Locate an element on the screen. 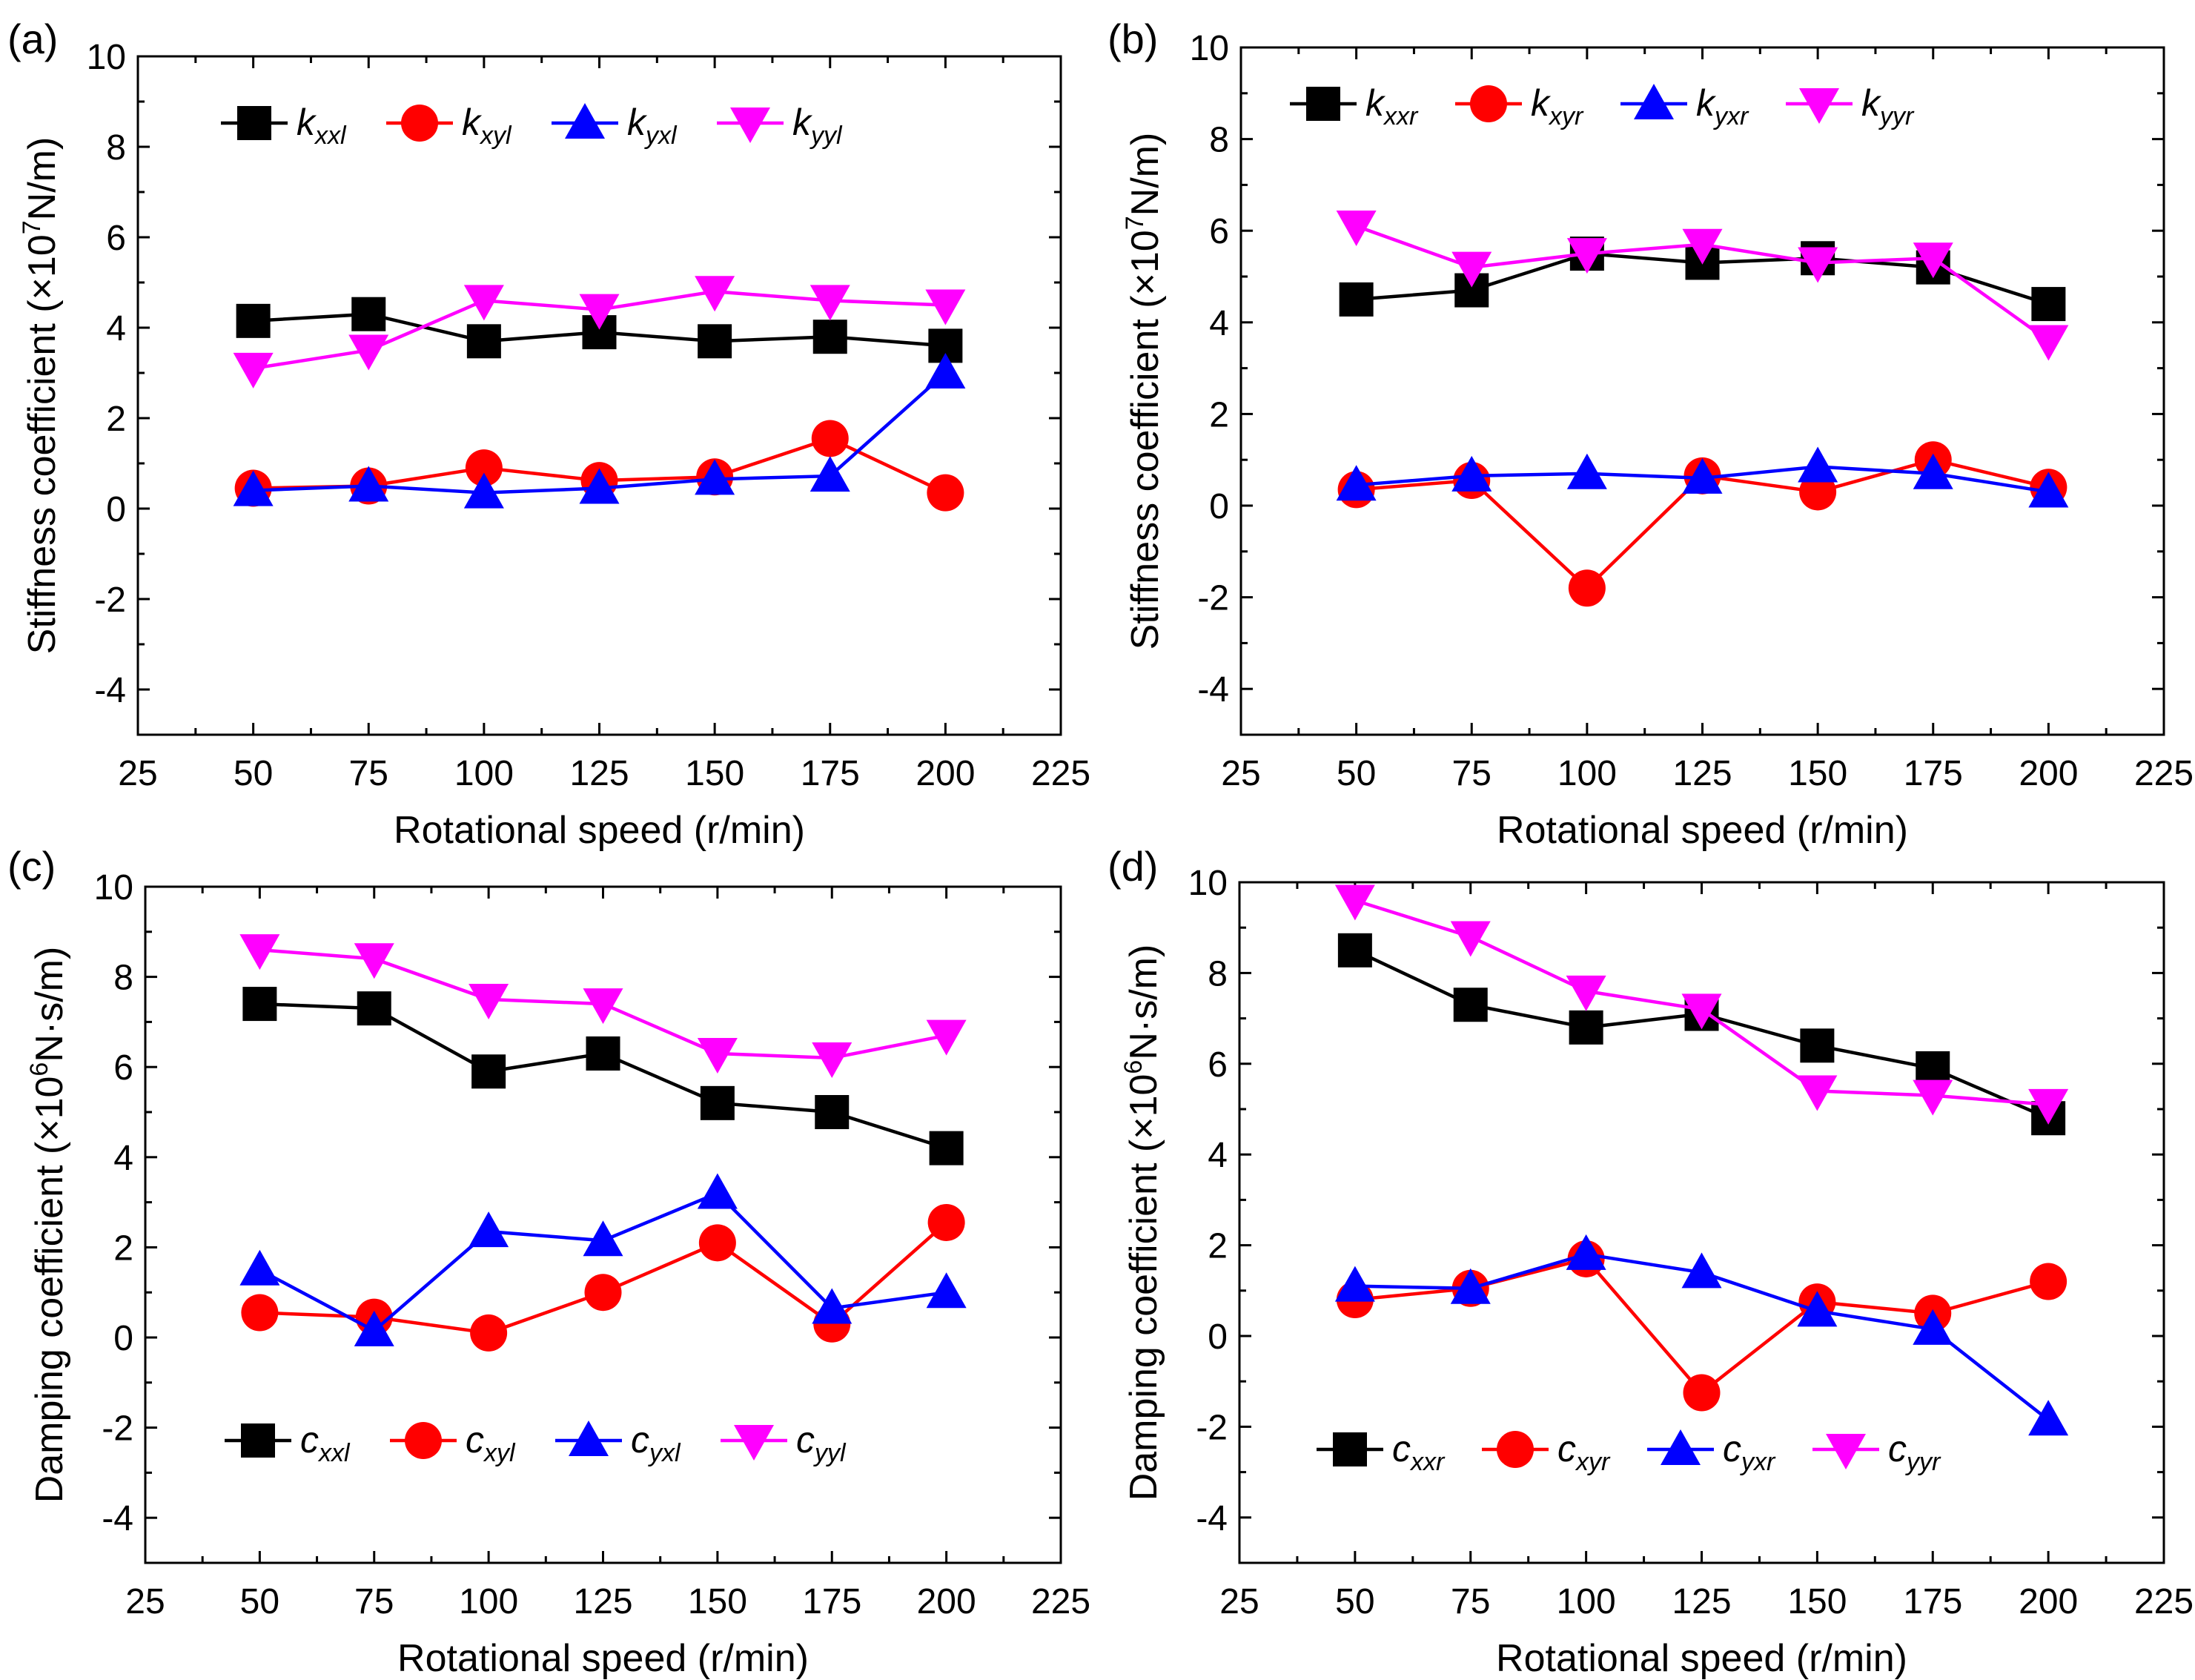  x-tick-label: 225 is located at coordinates (2164, 1601).